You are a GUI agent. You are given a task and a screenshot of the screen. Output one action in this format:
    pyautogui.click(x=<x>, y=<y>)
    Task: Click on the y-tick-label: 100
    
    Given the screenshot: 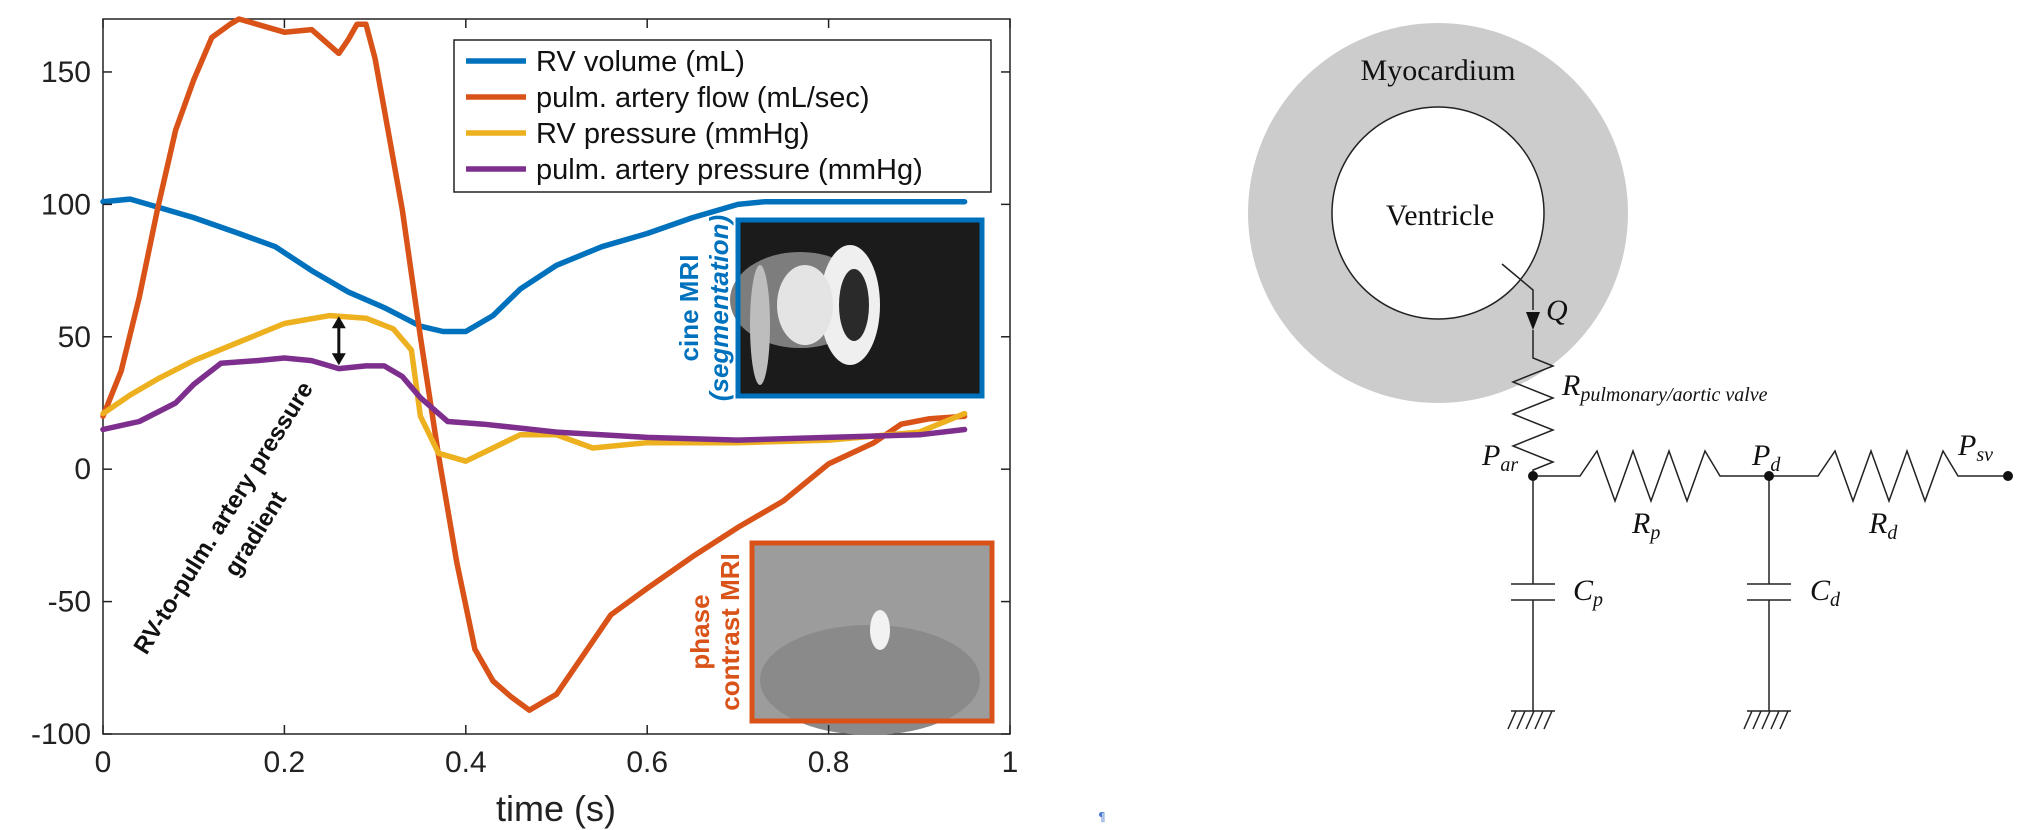 What is the action you would take?
    pyautogui.click(x=66, y=204)
    